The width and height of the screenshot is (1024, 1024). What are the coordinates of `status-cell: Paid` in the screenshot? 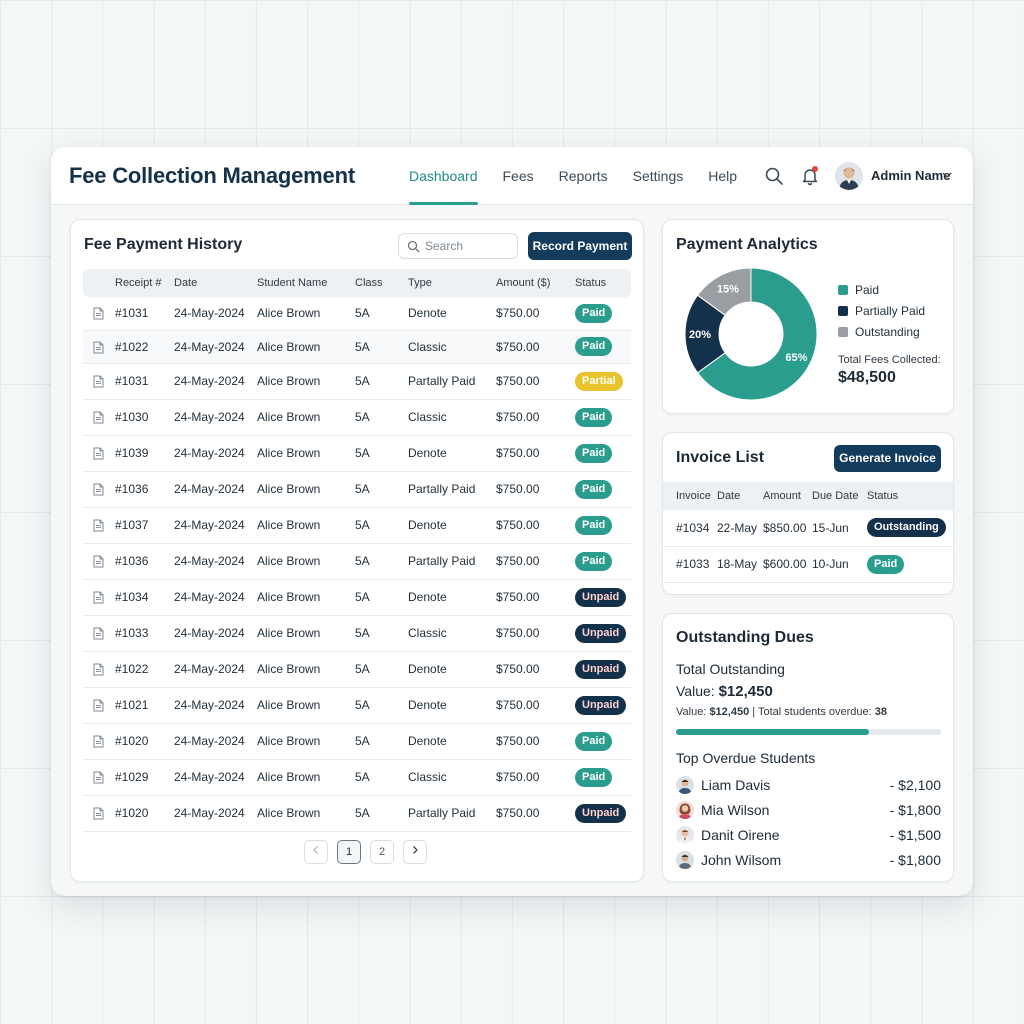 It's located at (603, 777).